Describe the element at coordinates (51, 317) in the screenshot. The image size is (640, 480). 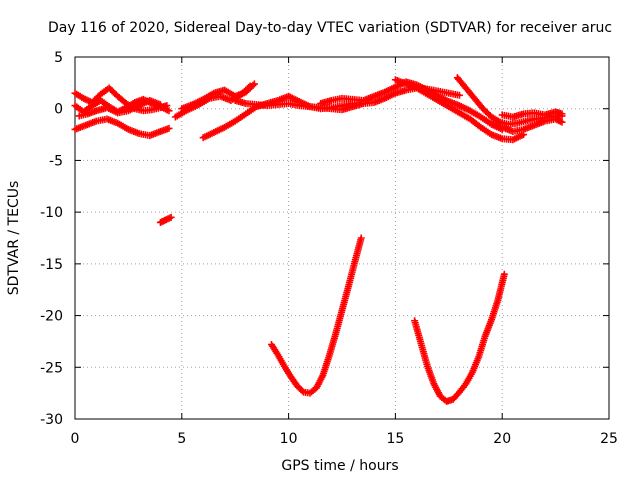
I see `y-tick-label: -20` at that location.